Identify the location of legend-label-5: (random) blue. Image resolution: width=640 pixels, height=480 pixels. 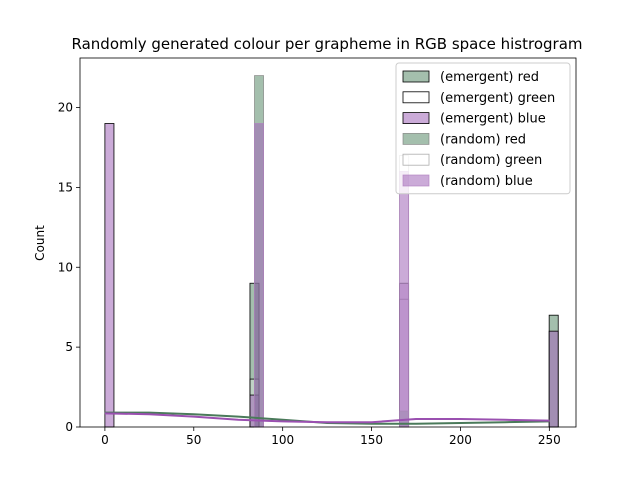
(486, 181).